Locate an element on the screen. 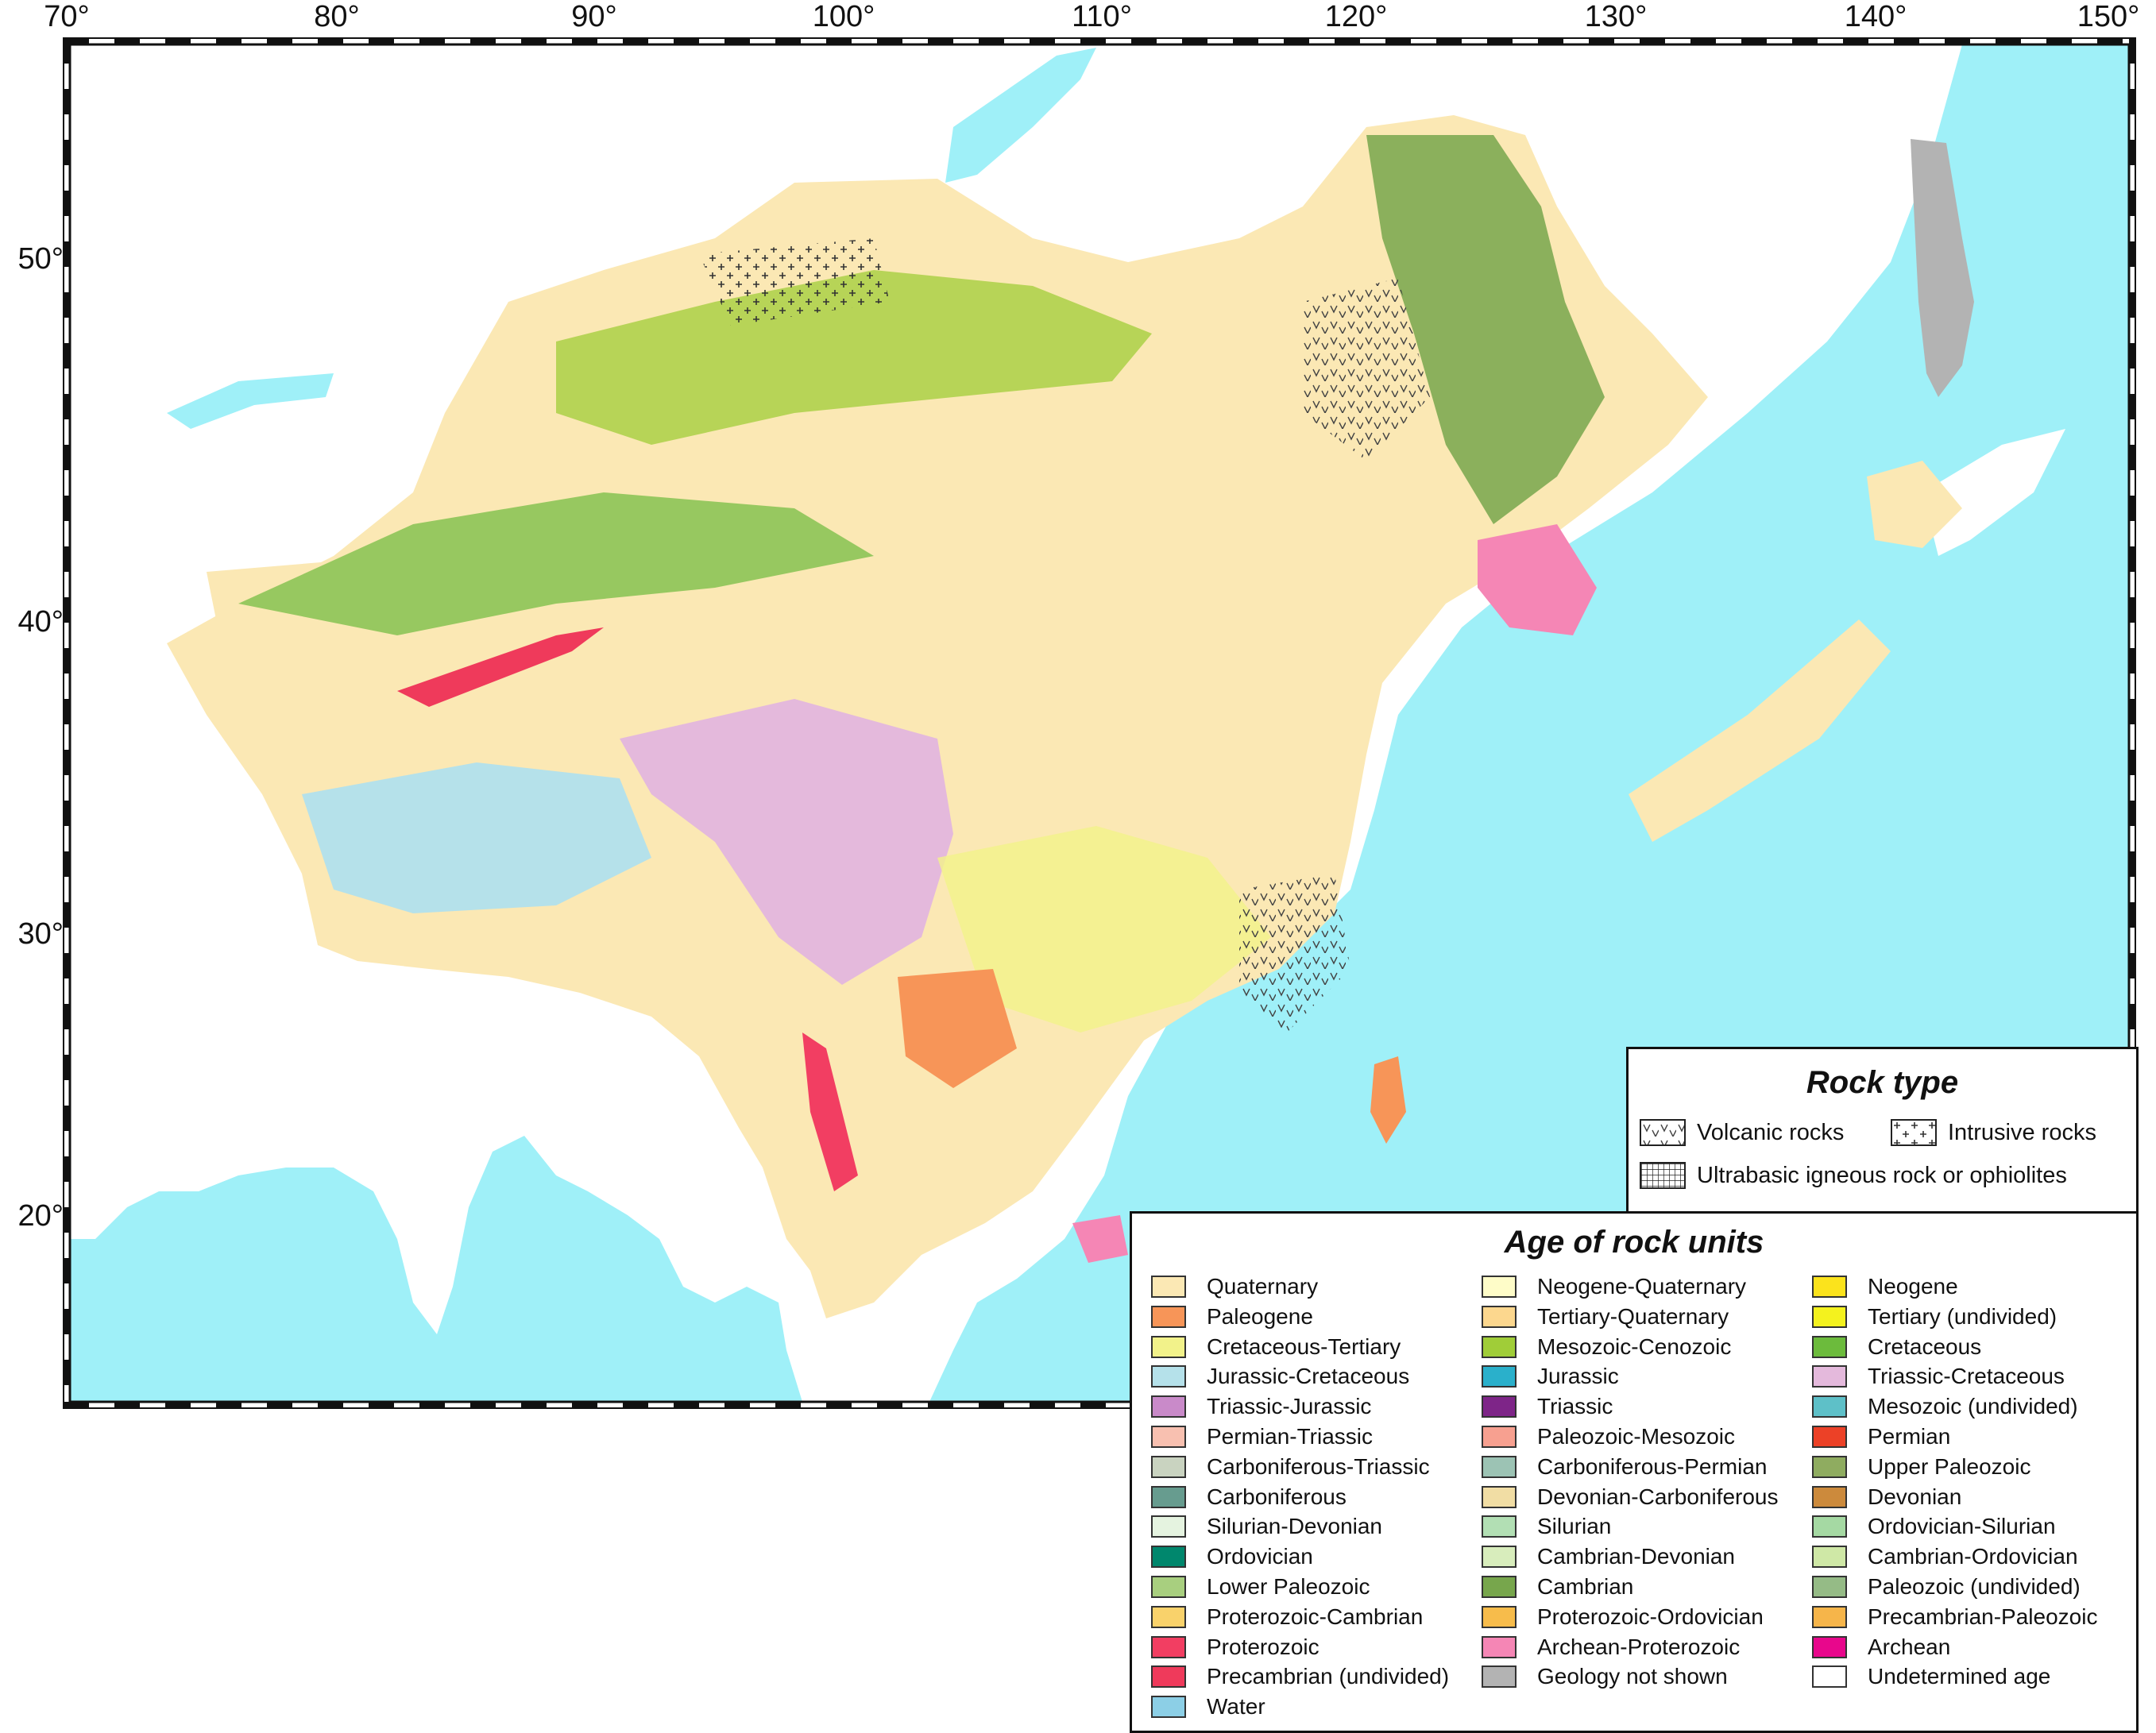 This screenshot has width=2156, height=1733. age-legend-label: Neogene-Quaternary is located at coordinates (1642, 1286).